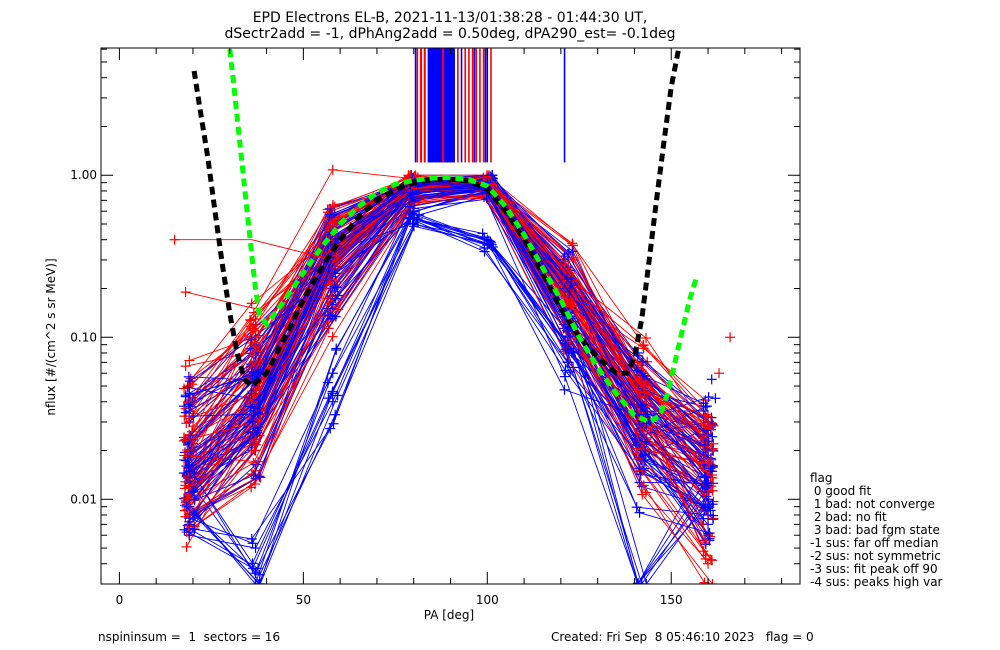 This screenshot has width=1000, height=650. What do you see at coordinates (449, 615) in the screenshot?
I see `x-axis-label: PA [deg]` at bounding box center [449, 615].